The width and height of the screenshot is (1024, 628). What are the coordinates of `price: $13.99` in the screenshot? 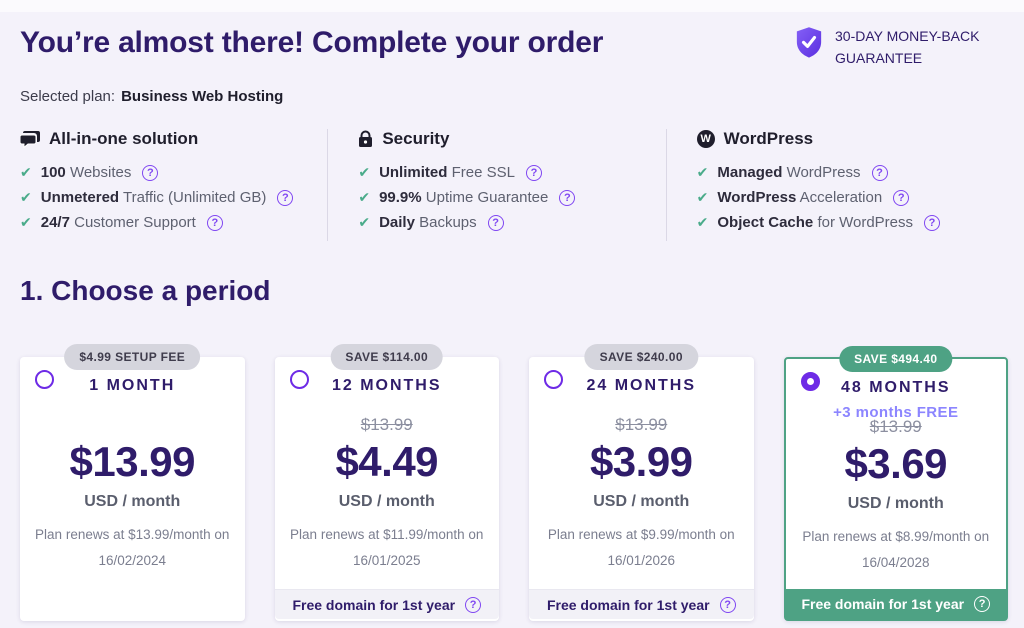 It's located at (132, 462).